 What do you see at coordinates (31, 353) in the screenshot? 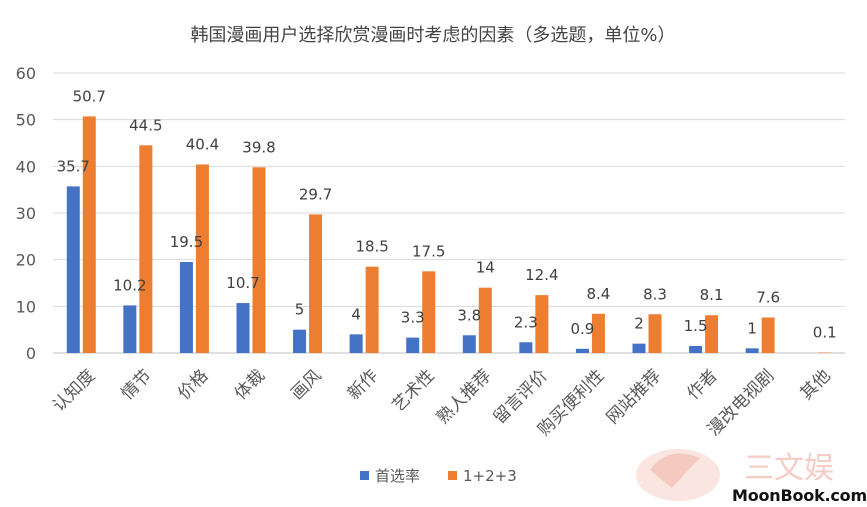
I see `y-tick-label: 0` at bounding box center [31, 353].